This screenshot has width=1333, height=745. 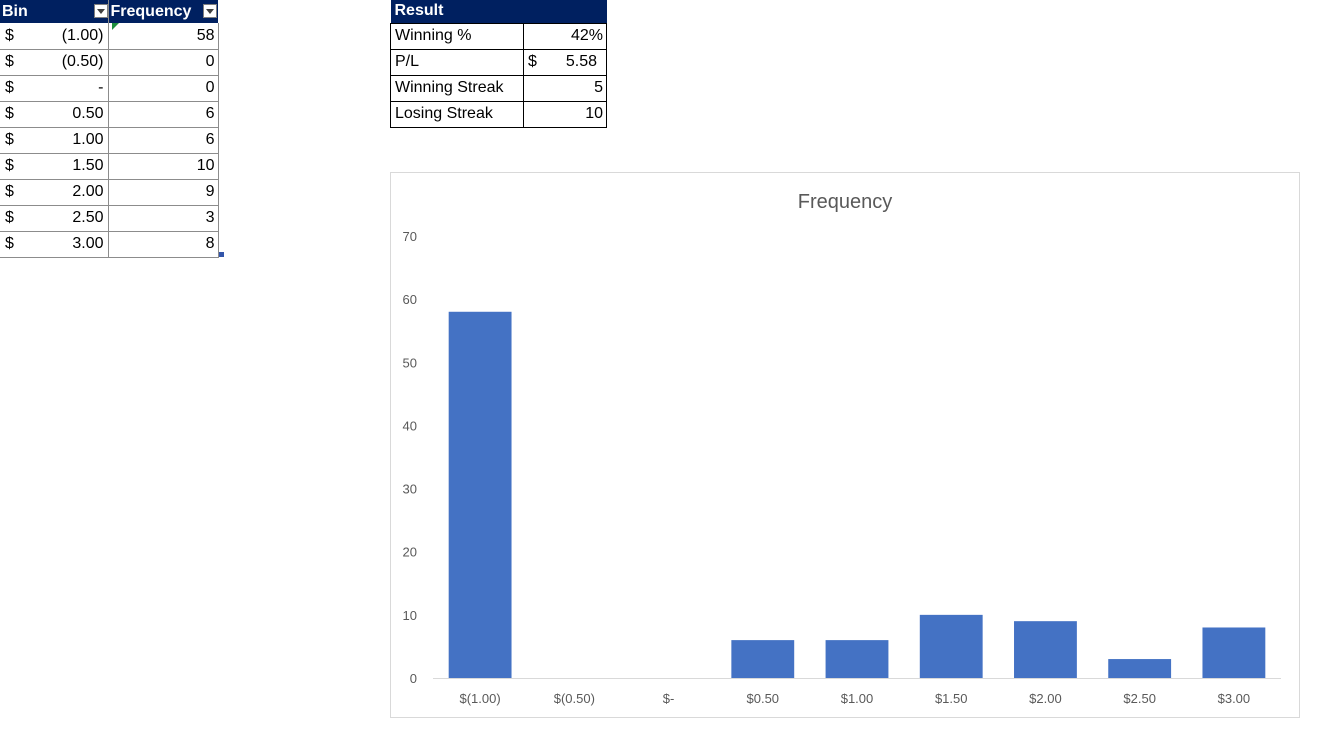 I want to click on x-tick-label: $(0.50), so click(x=574, y=698).